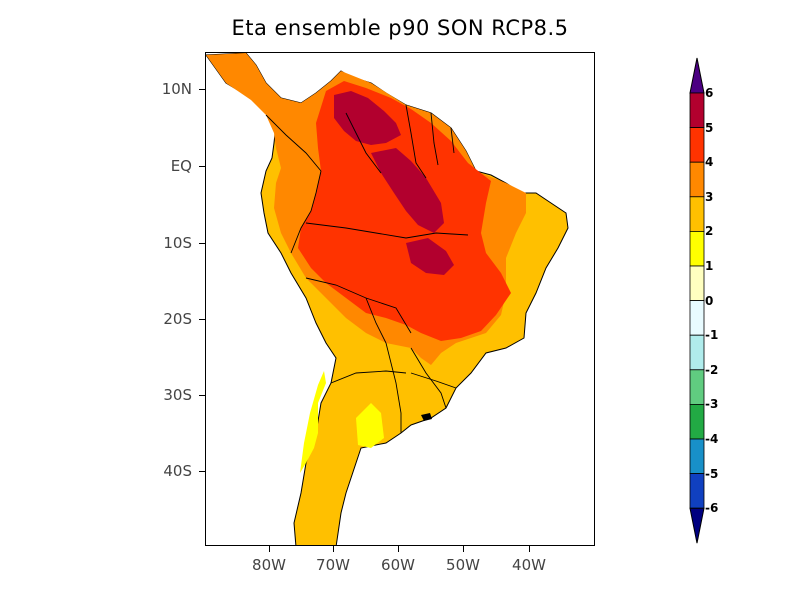 This screenshot has width=800, height=600. I want to click on lat-label: 20S, so click(177, 319).